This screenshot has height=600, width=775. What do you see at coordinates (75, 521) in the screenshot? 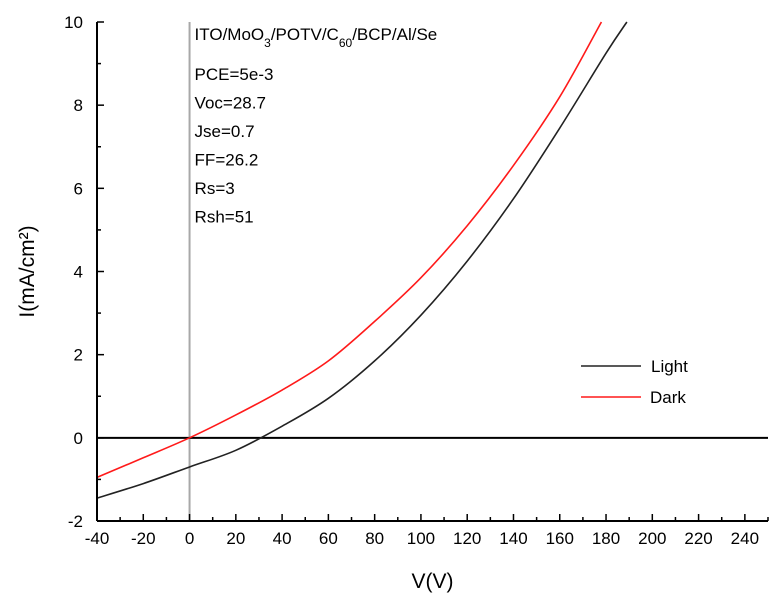
I see `y-tick-label: -2` at bounding box center [75, 521].